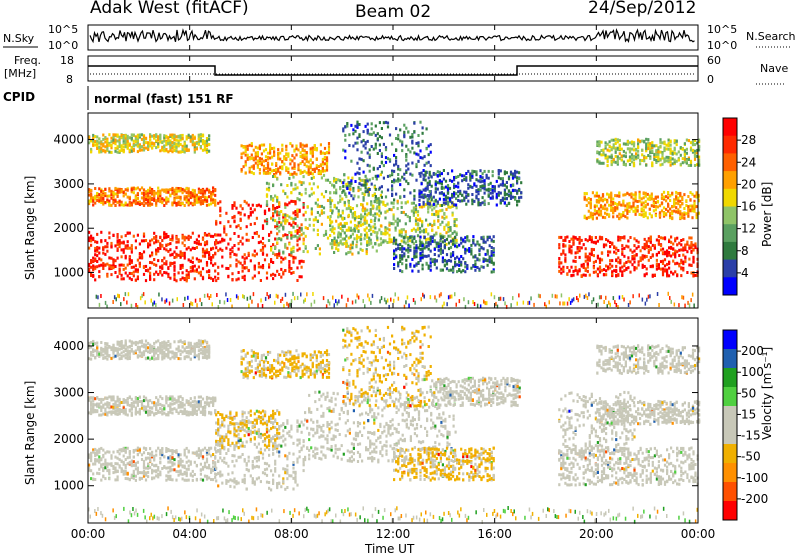 This screenshot has height=554, width=800. I want to click on freq-trace, so click(393, 70).